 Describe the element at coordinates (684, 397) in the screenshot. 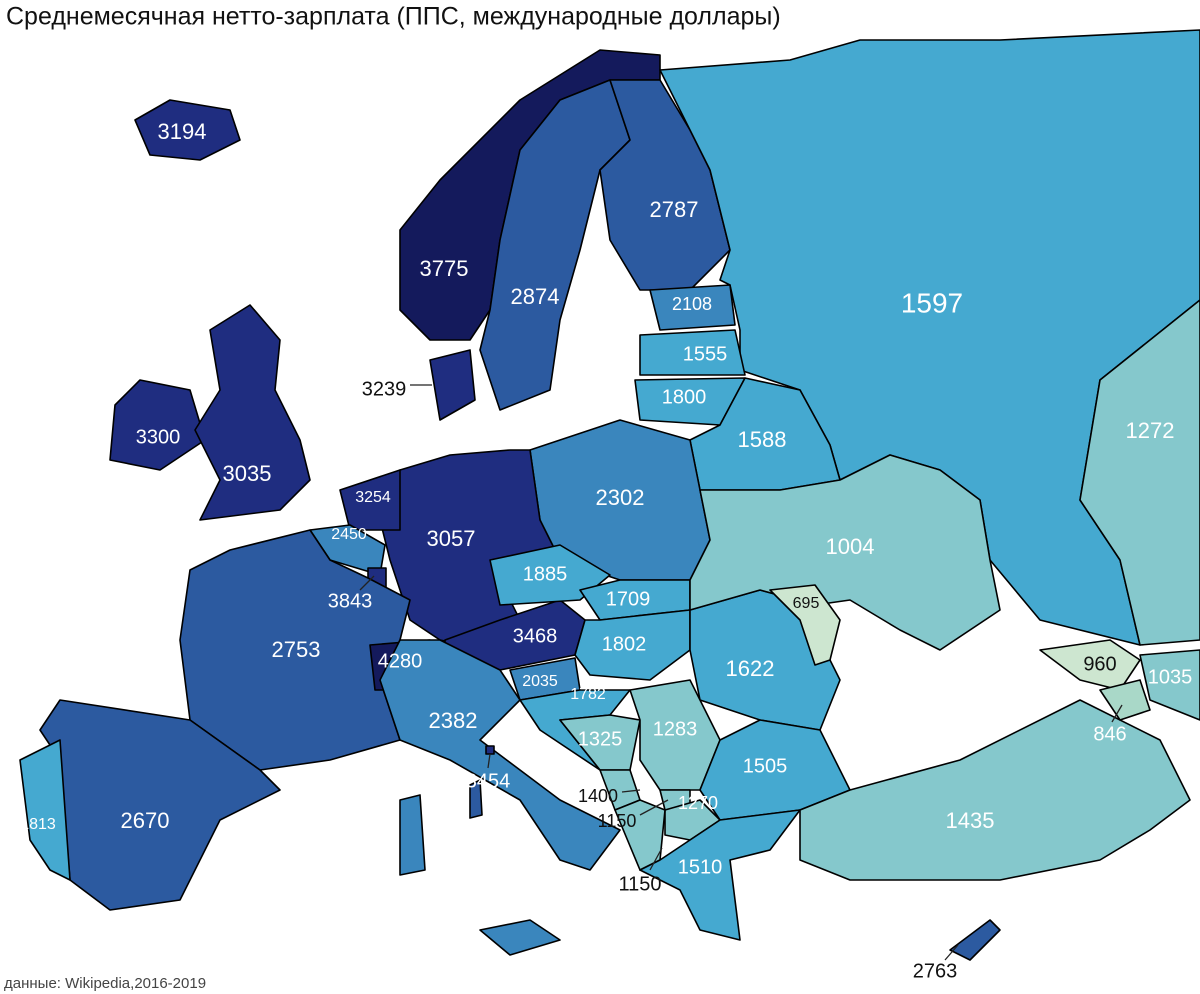

I see `value-label: 1800` at that location.